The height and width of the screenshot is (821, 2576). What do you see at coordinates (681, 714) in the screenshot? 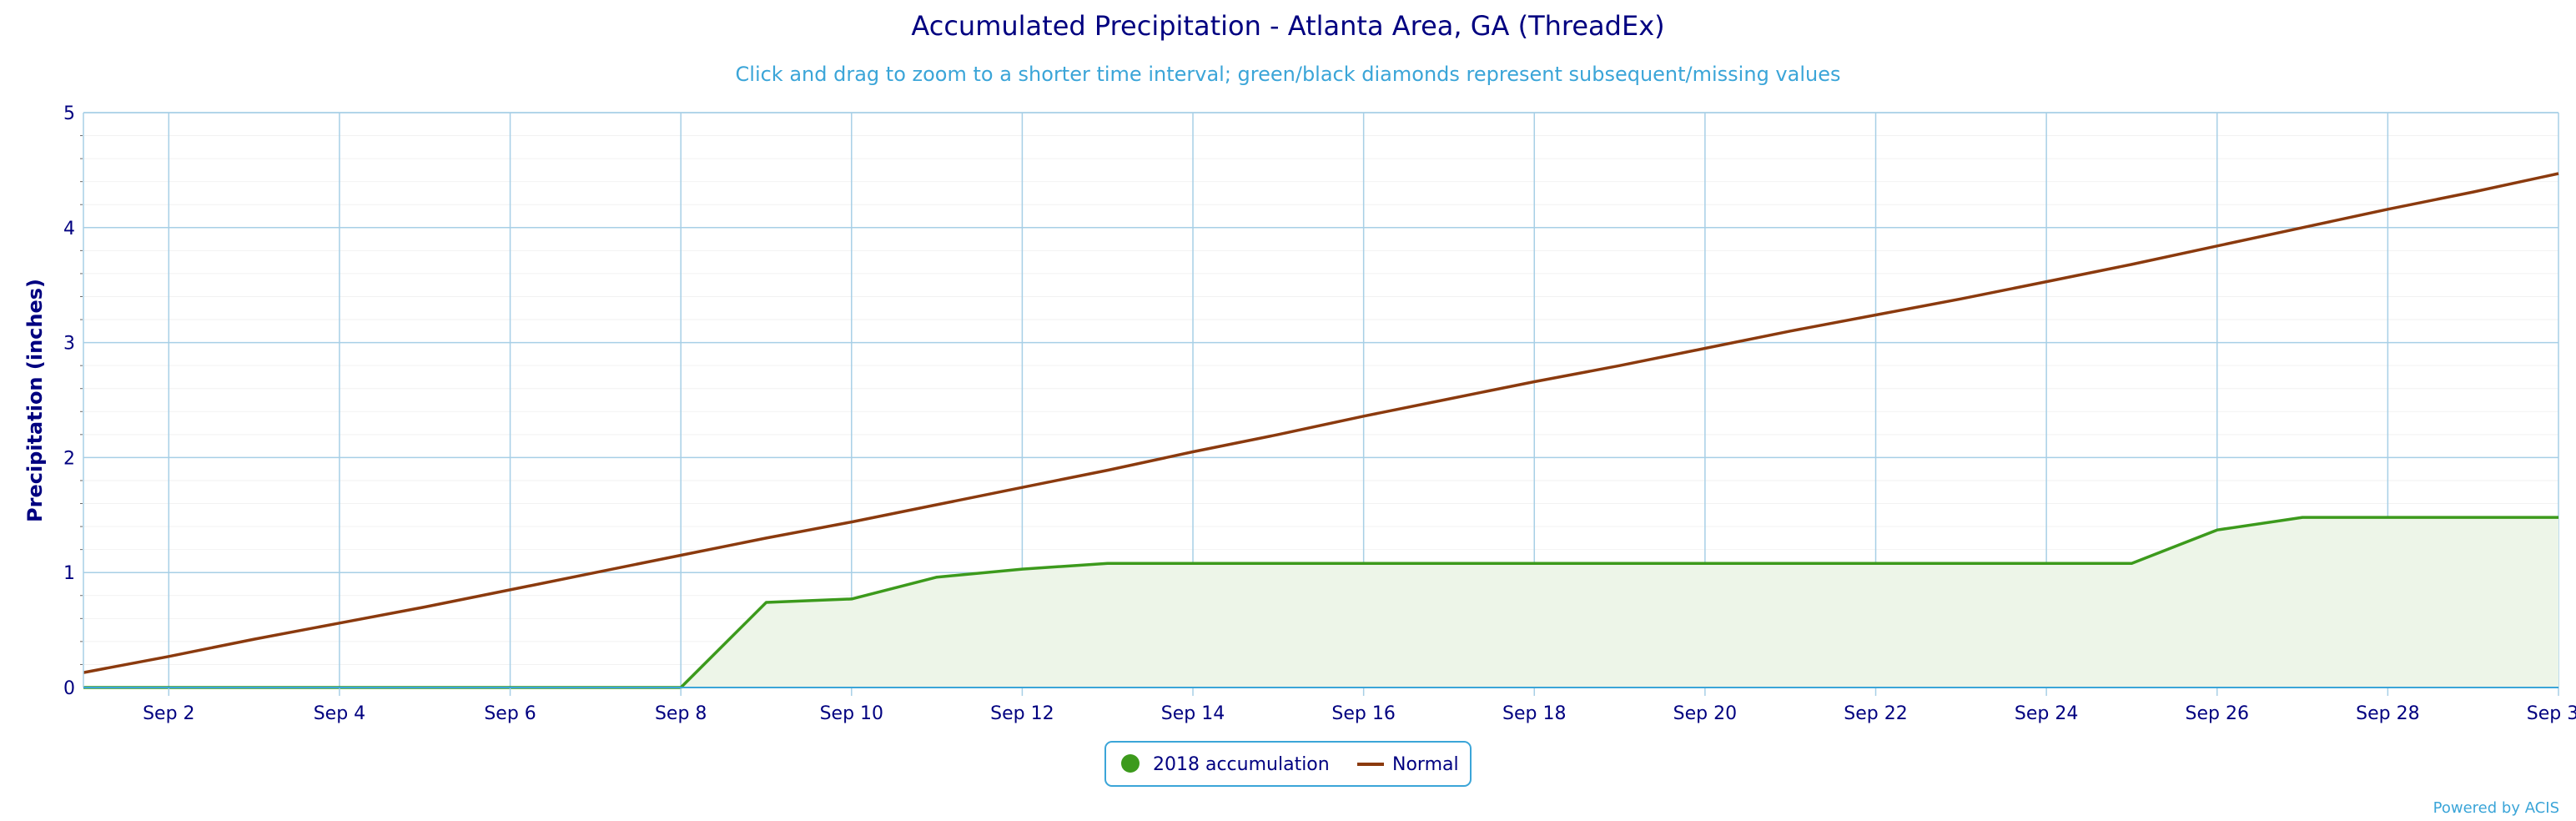
I see `x-tick-label: Sep 8` at bounding box center [681, 714].